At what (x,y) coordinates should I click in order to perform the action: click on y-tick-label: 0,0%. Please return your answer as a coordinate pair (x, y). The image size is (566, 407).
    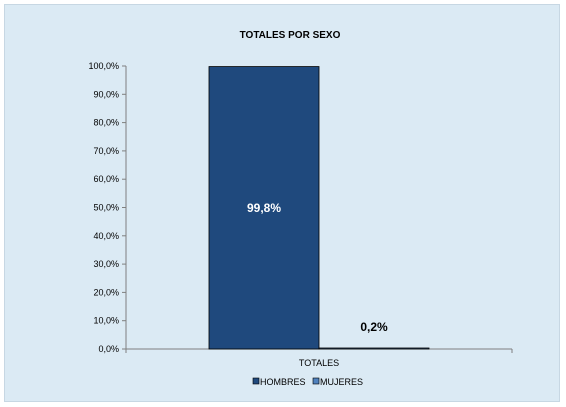
    Looking at the image, I should click on (108, 349).